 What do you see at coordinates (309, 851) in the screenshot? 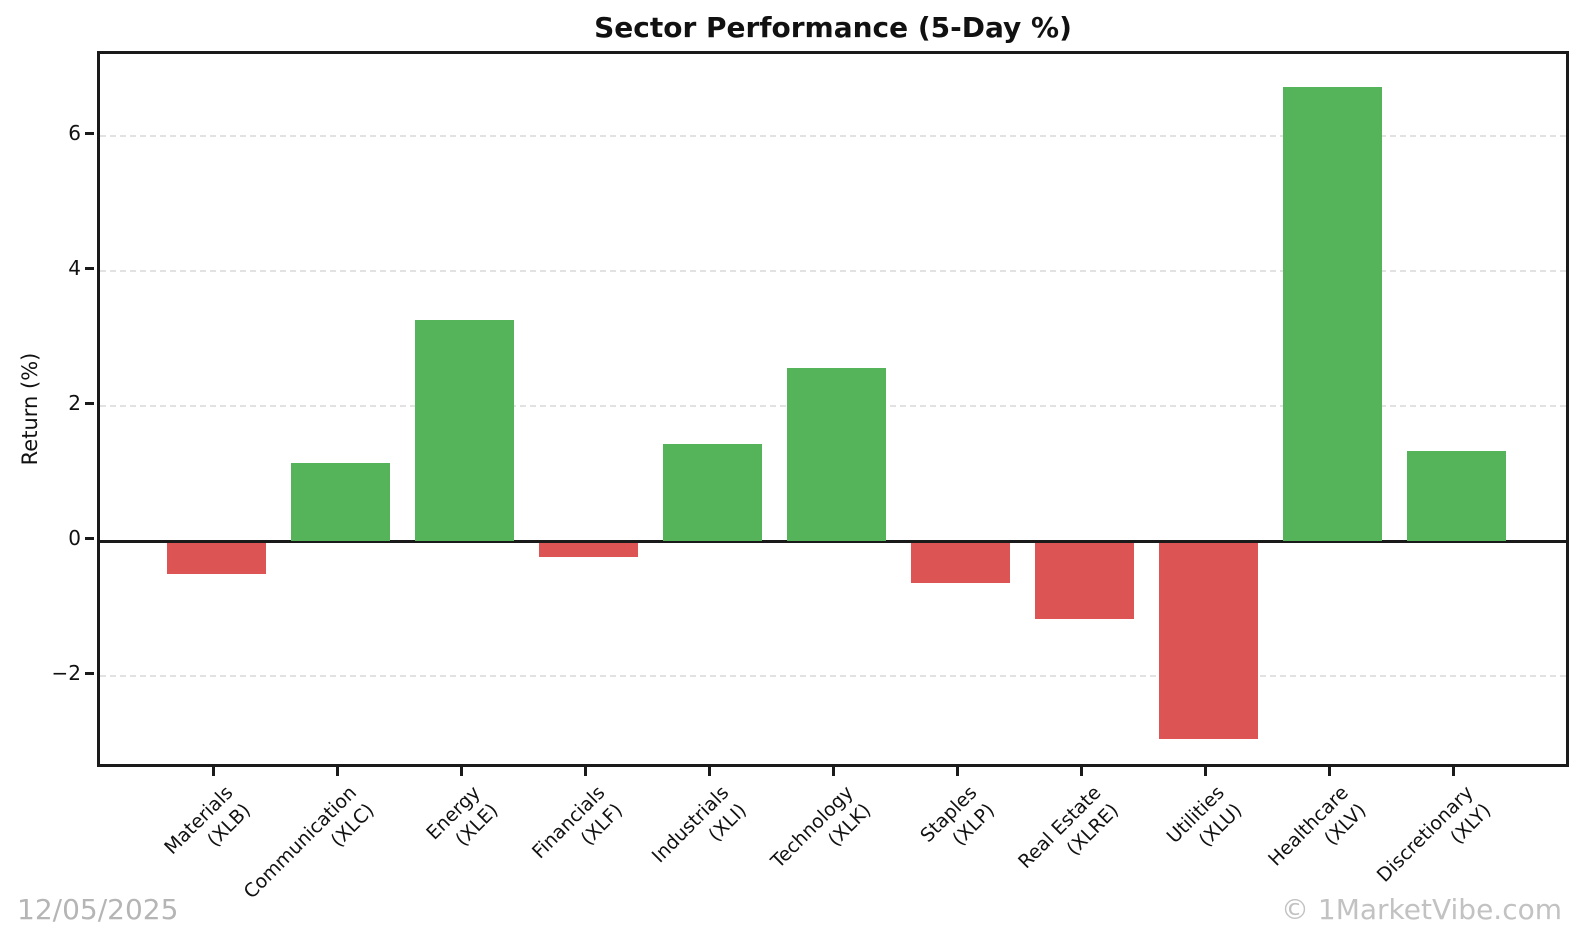
I see `x-tick-label-xlc: Communication (XLC)` at bounding box center [309, 851].